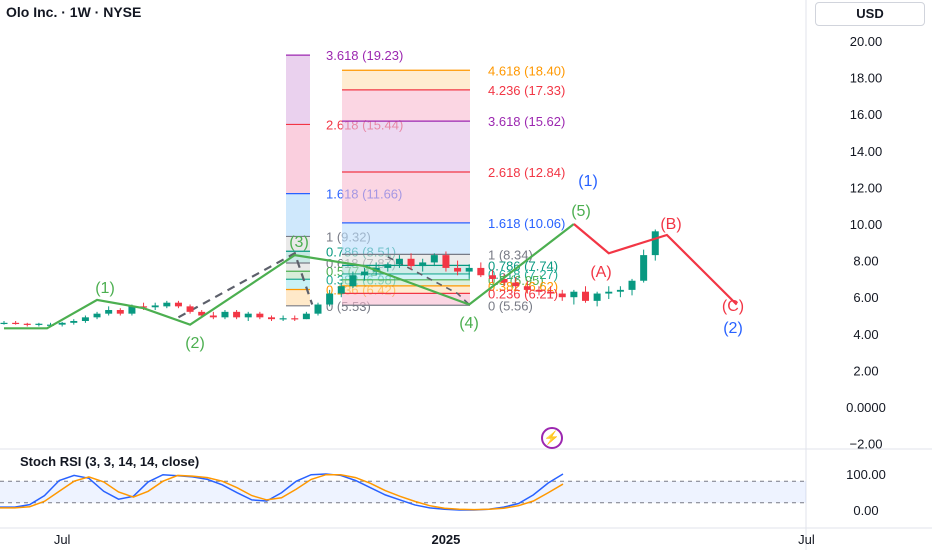 This screenshot has width=932, height=550. I want to click on stoch-d-line, so click(282, 492).